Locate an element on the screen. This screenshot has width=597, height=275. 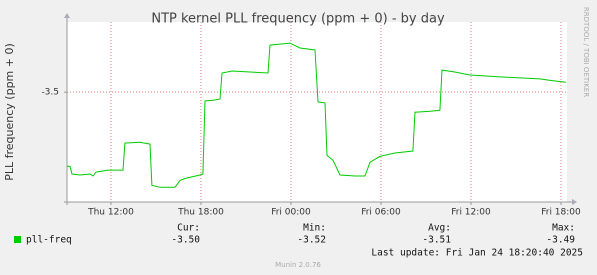
stat-label: Max: is located at coordinates (563, 228).